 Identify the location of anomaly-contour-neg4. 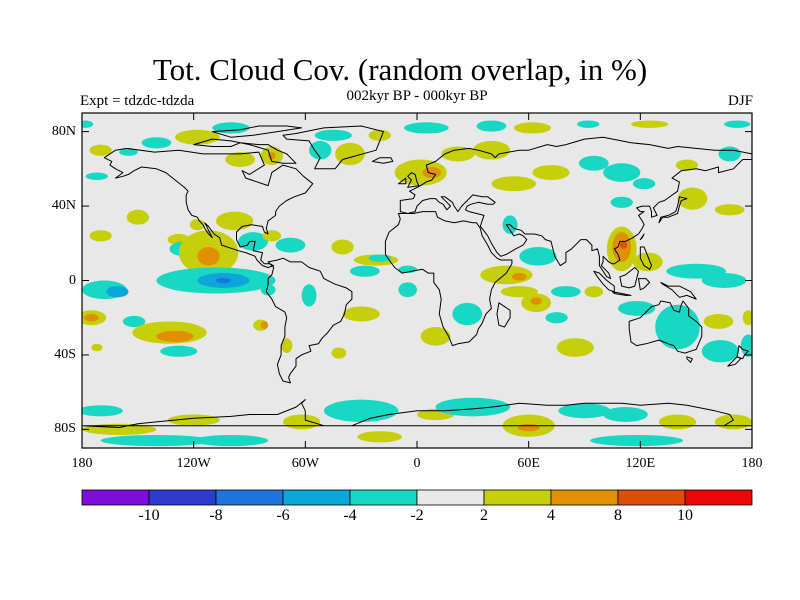
(117, 292).